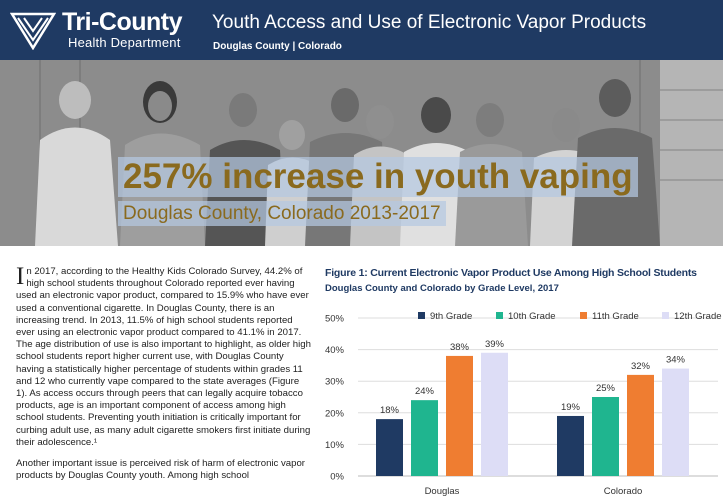 The height and width of the screenshot is (504, 723). I want to click on headline: 257% increase in youth vaping, so click(378, 176).